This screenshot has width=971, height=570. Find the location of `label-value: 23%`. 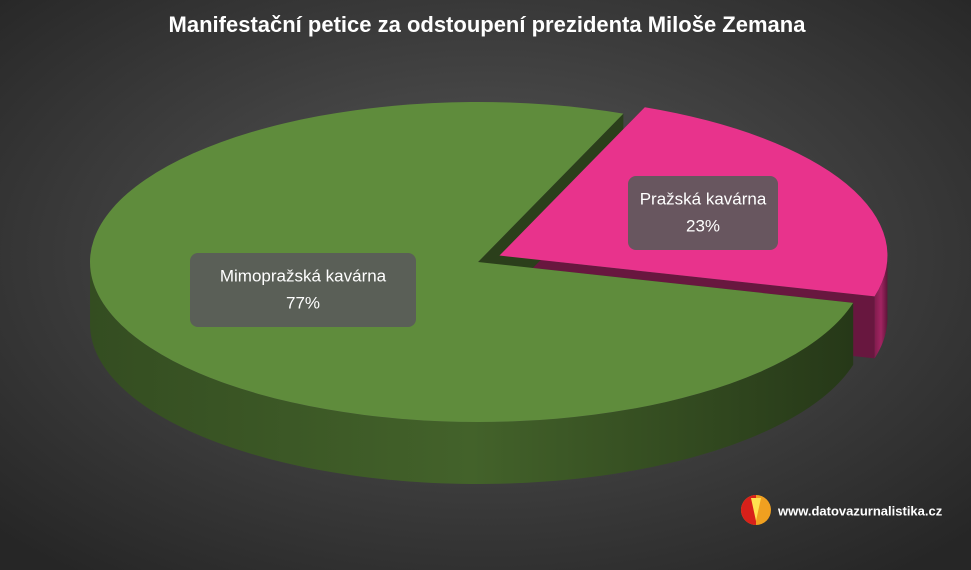

label-value: 23% is located at coordinates (703, 225).